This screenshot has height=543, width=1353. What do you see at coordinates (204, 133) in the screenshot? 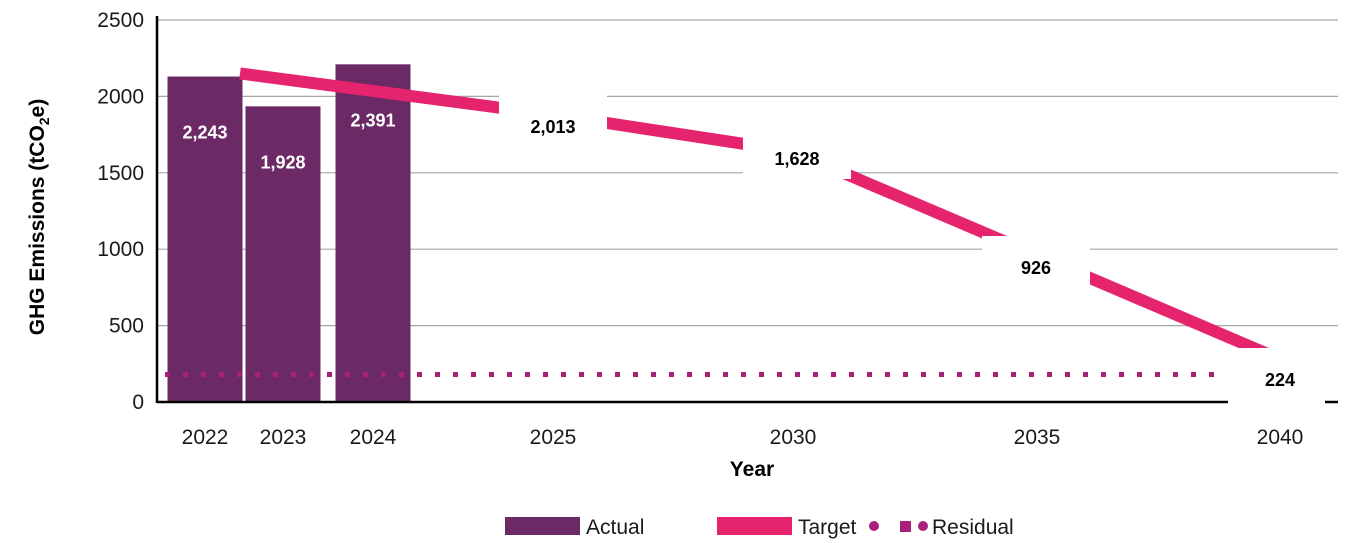
I see `bar-label-2022: 2,243` at bounding box center [204, 133].